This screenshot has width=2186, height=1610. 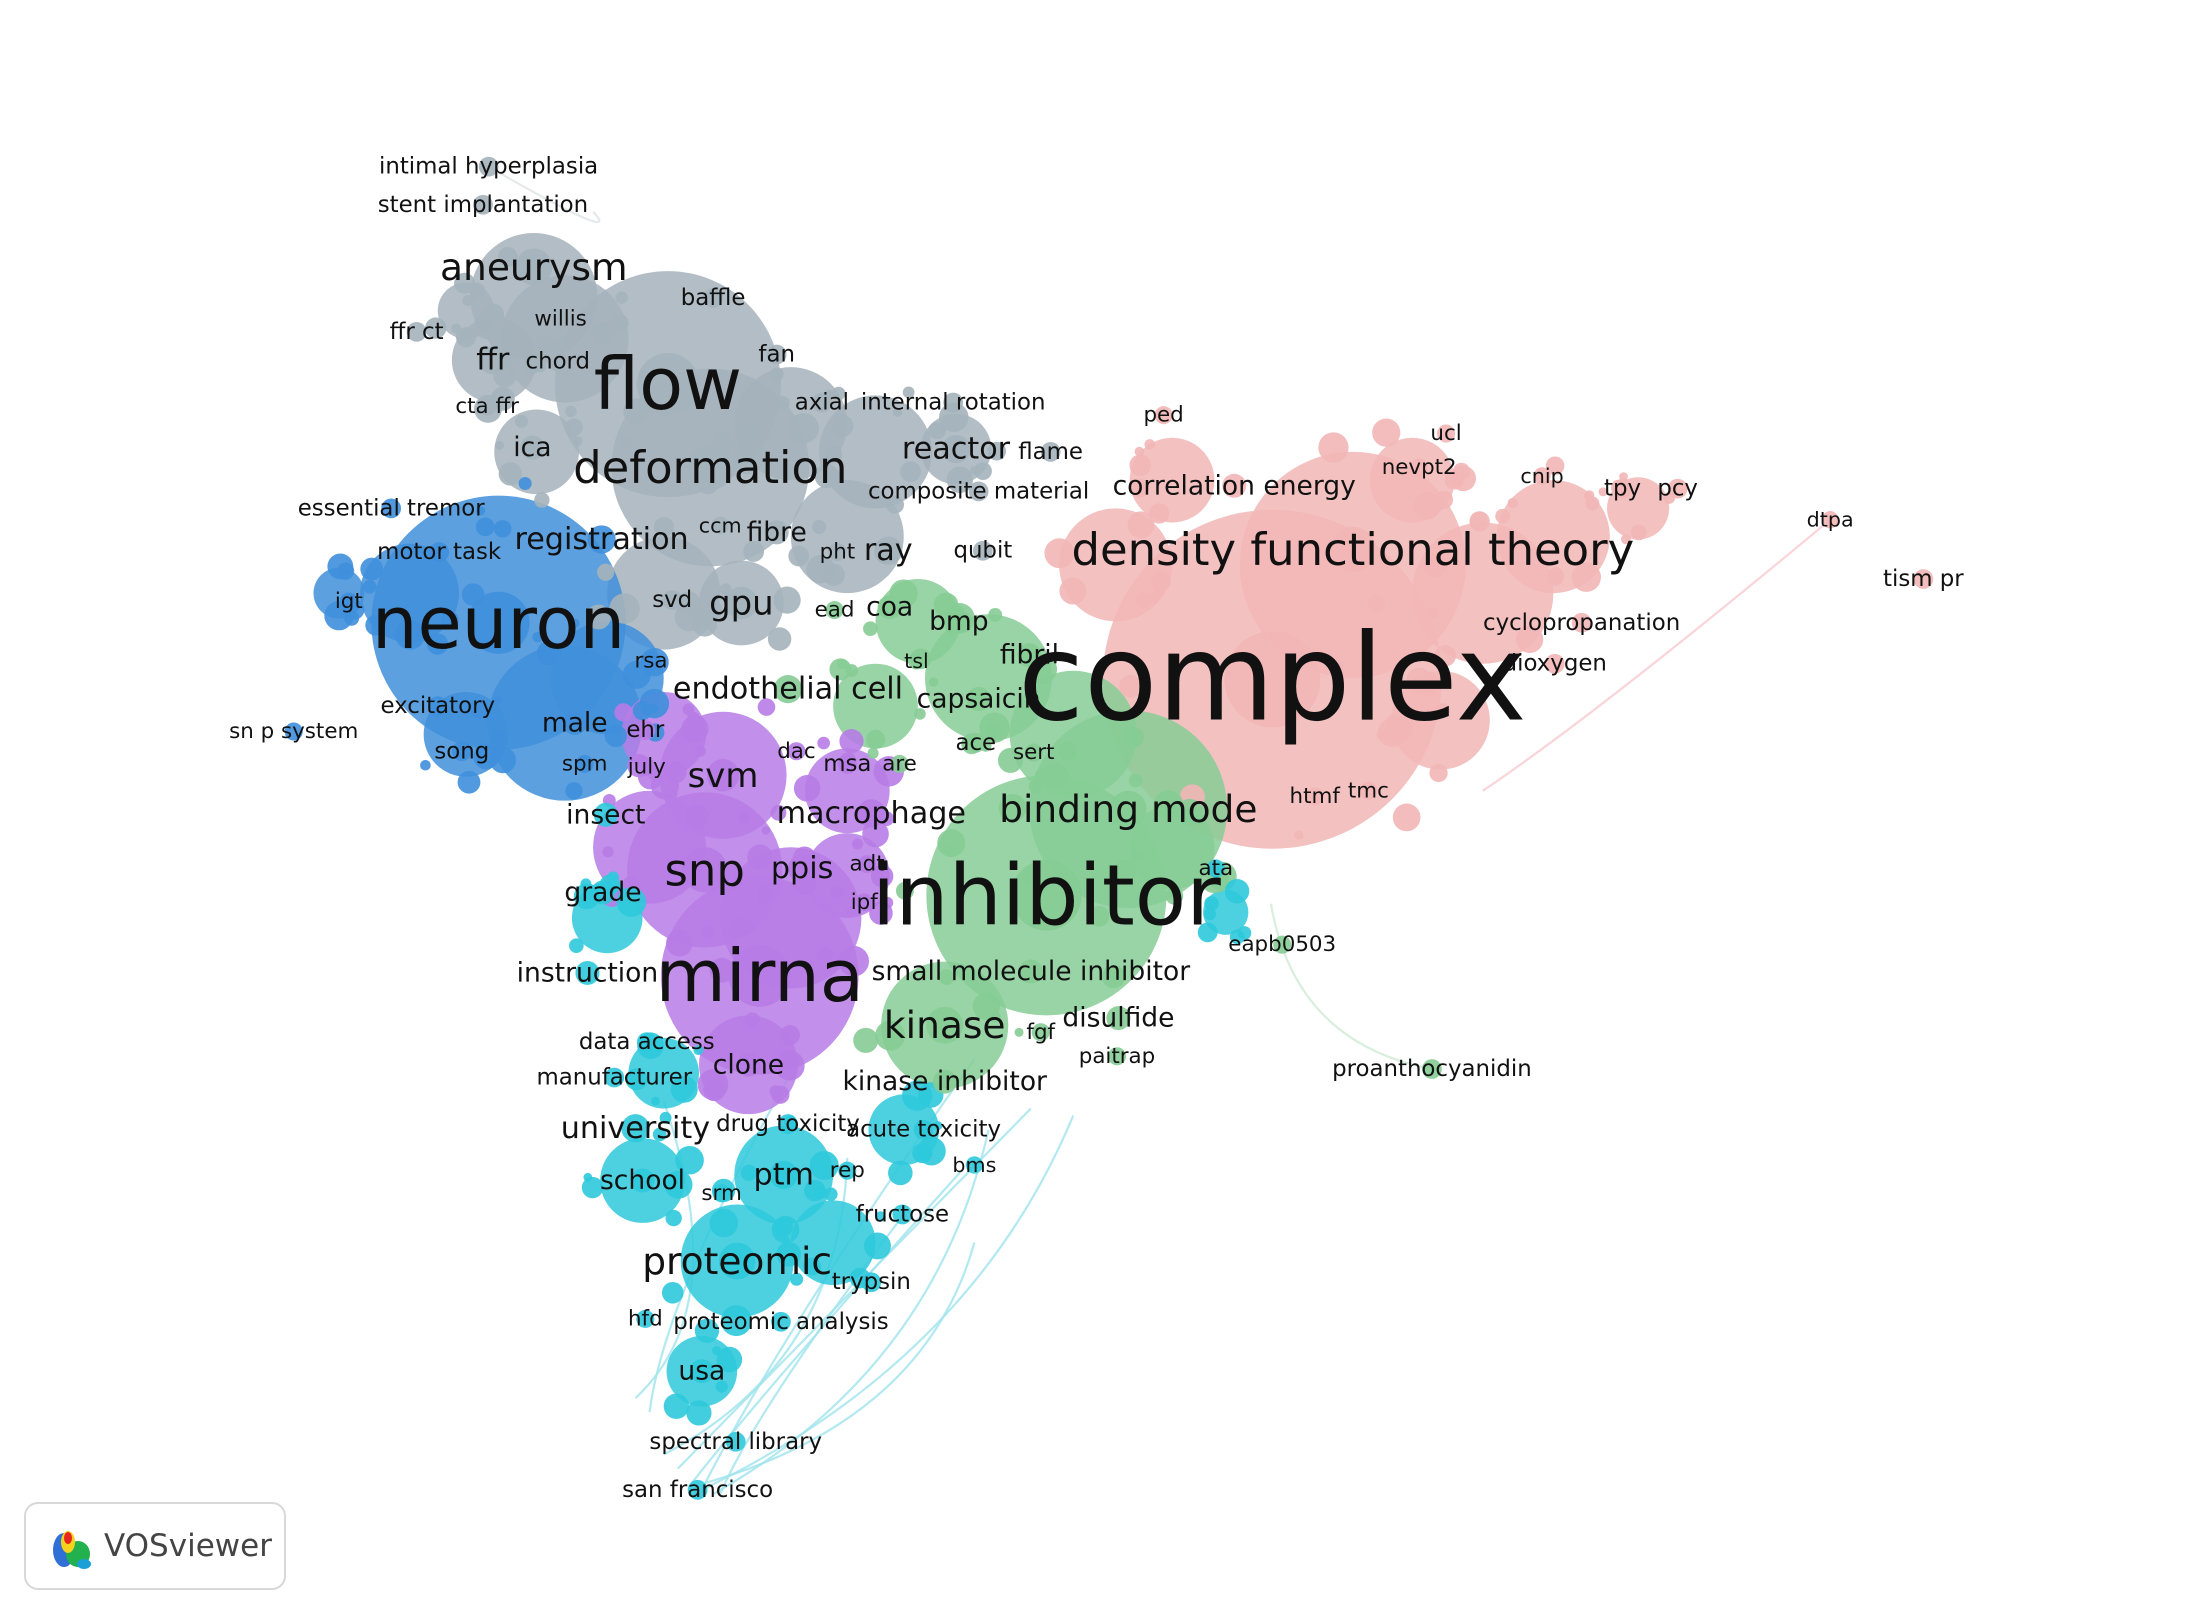 I want to click on node-july, so click(x=646, y=766).